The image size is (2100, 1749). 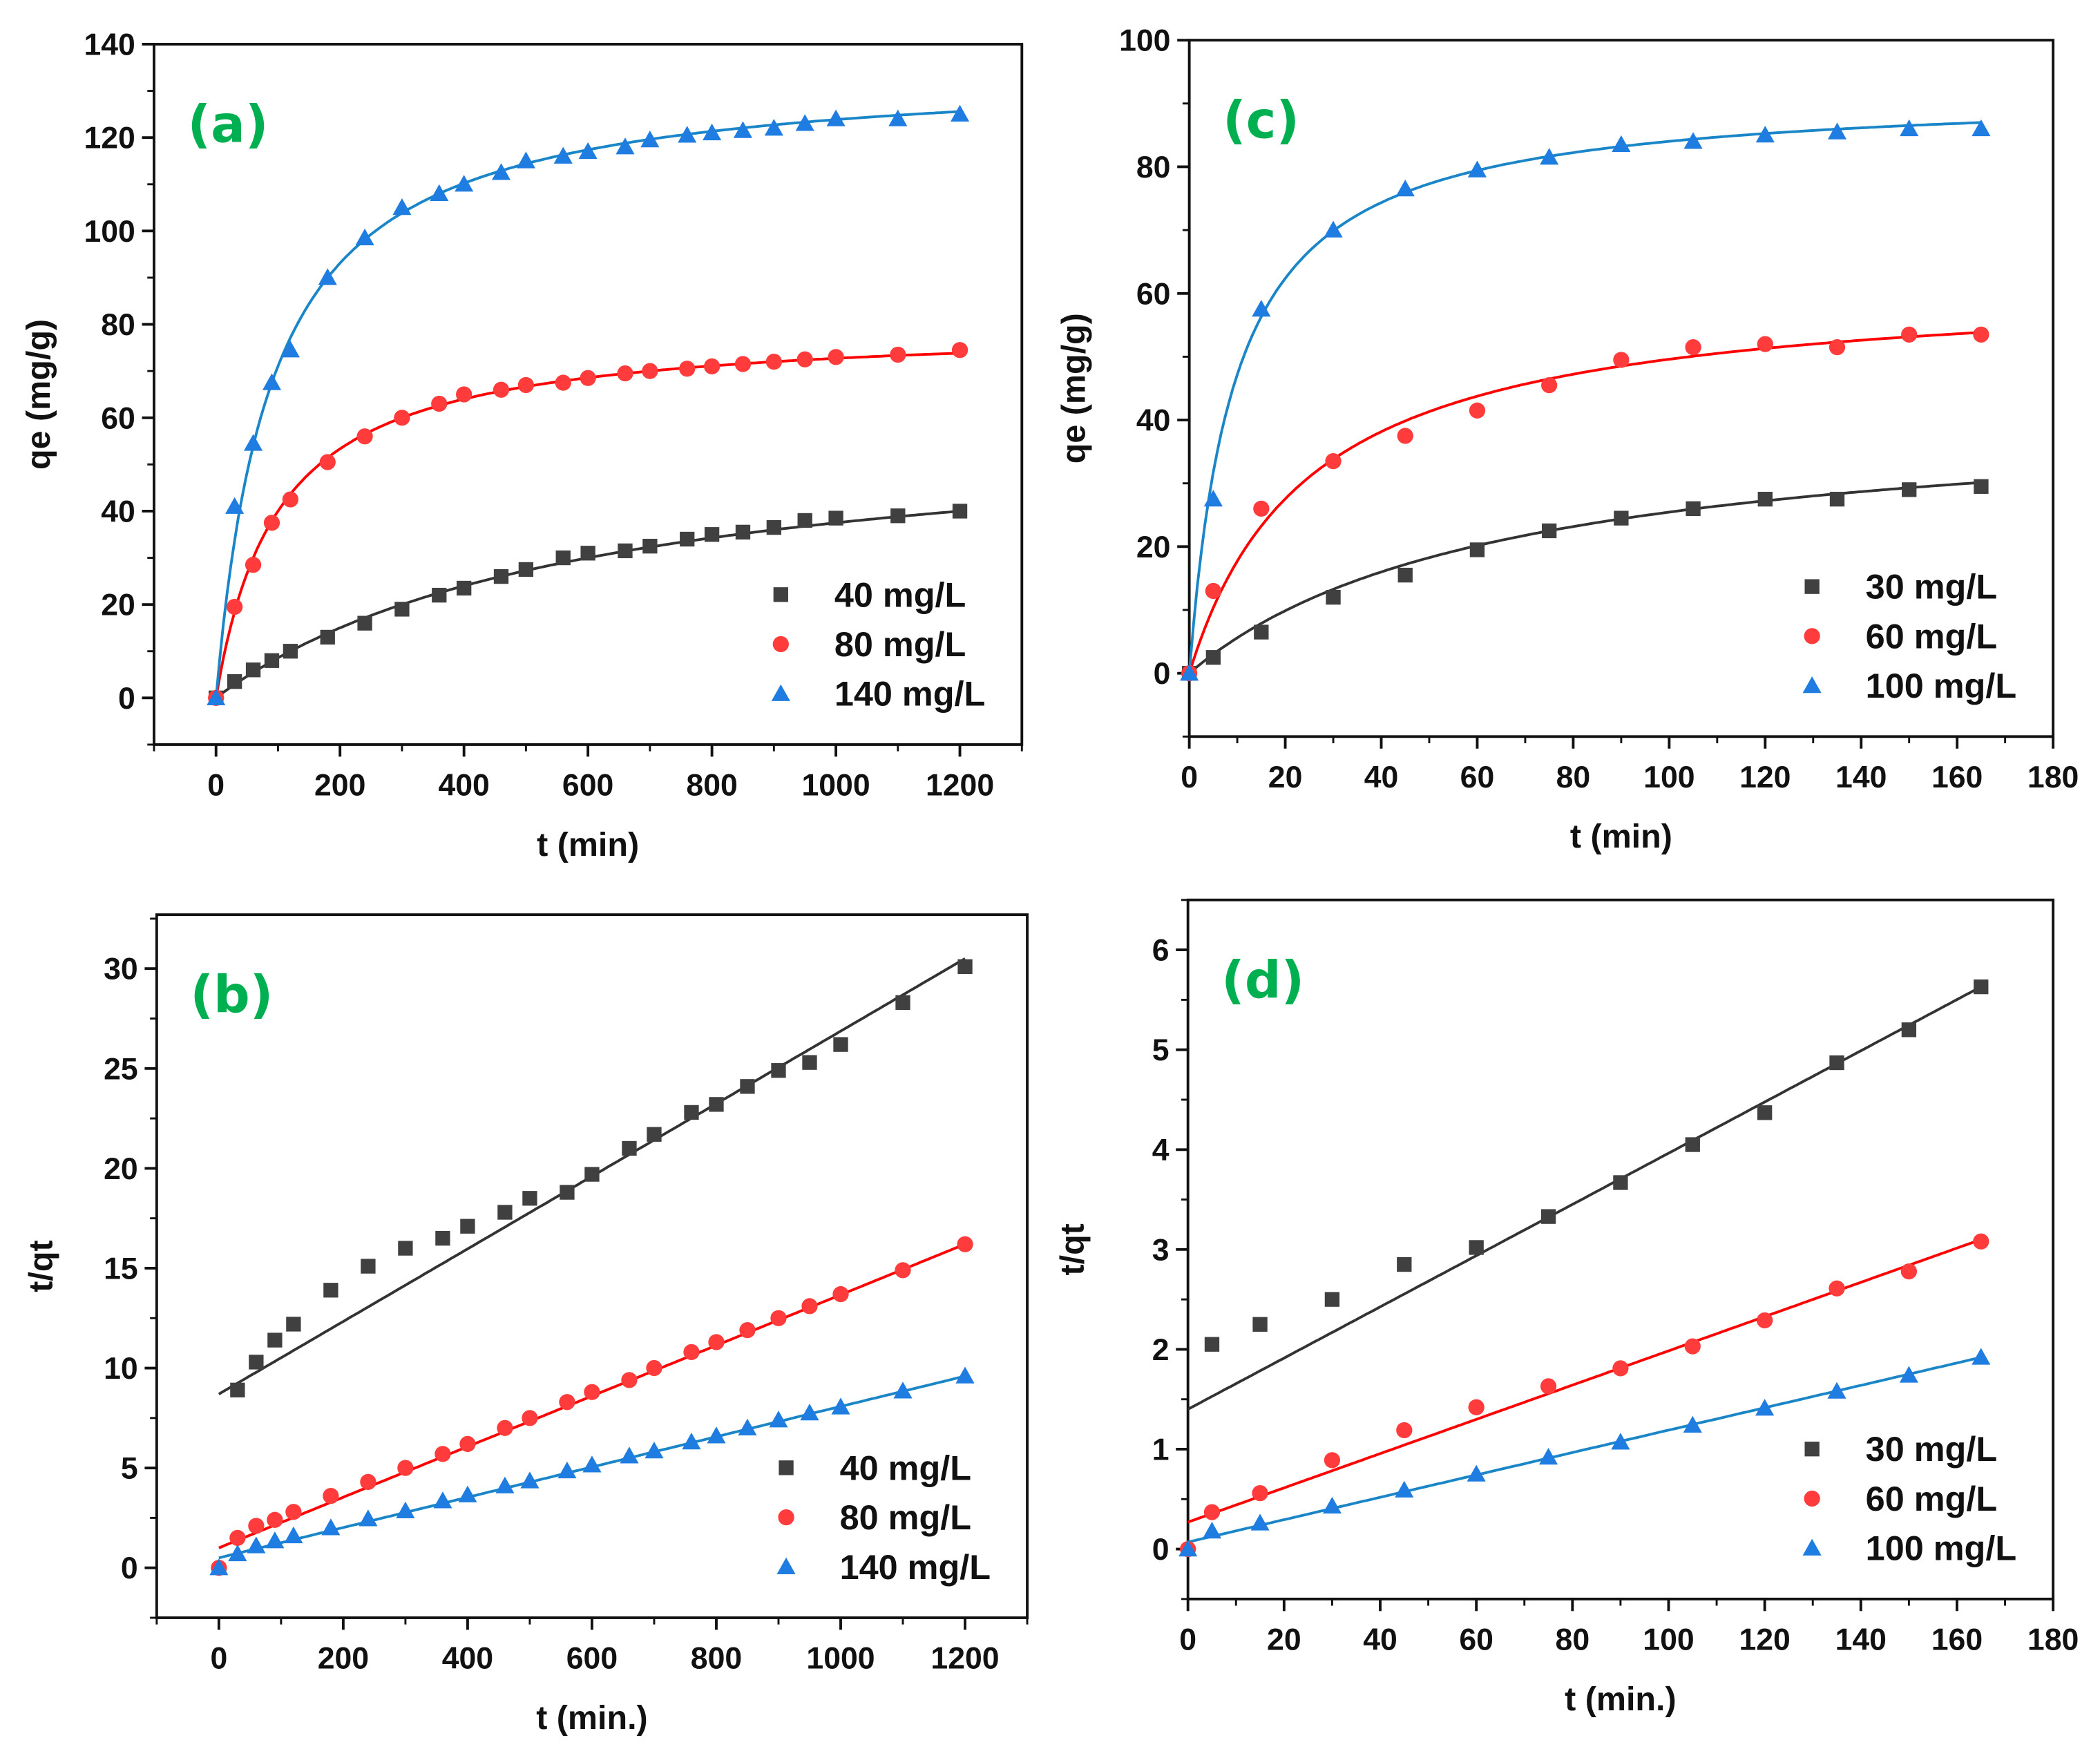 I want to click on y-tick-label: 25, so click(x=121, y=1069).